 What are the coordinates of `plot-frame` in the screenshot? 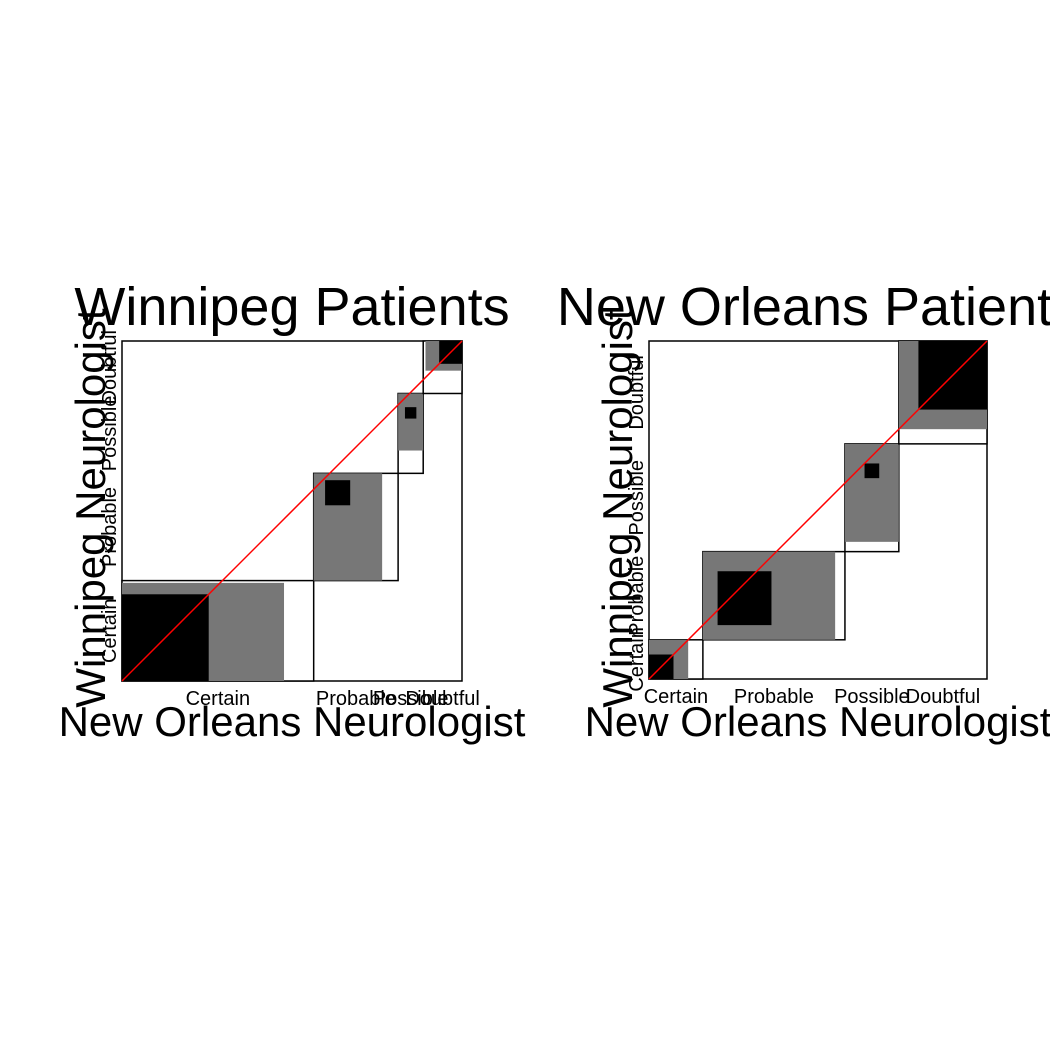 It's located at (818, 510).